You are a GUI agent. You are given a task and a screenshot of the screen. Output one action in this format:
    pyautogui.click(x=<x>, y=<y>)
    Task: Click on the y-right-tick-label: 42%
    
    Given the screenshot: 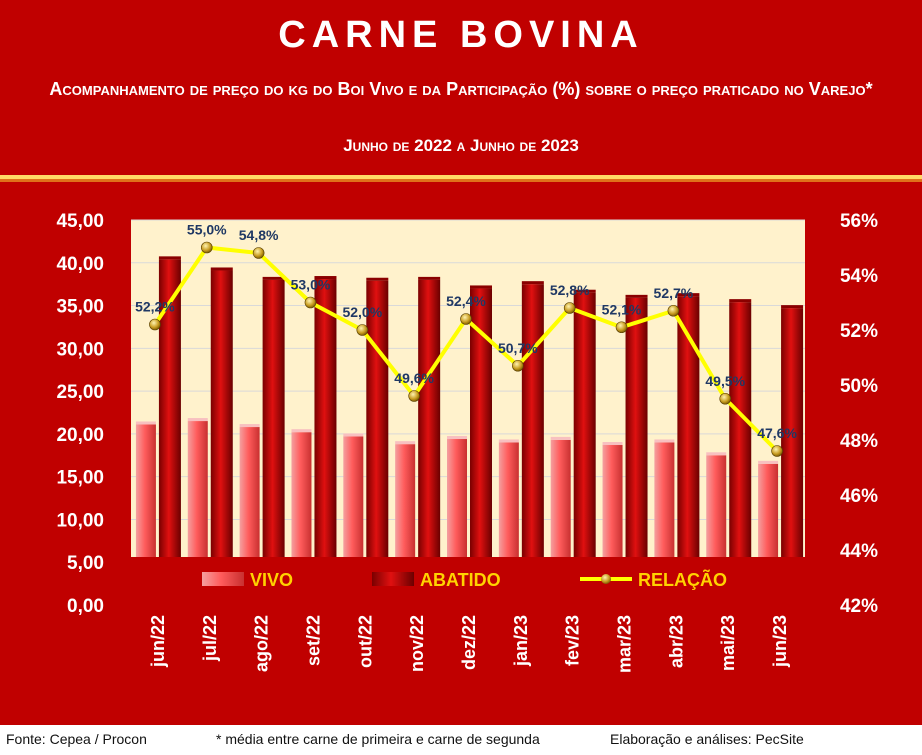 What is the action you would take?
    pyautogui.click(x=859, y=606)
    